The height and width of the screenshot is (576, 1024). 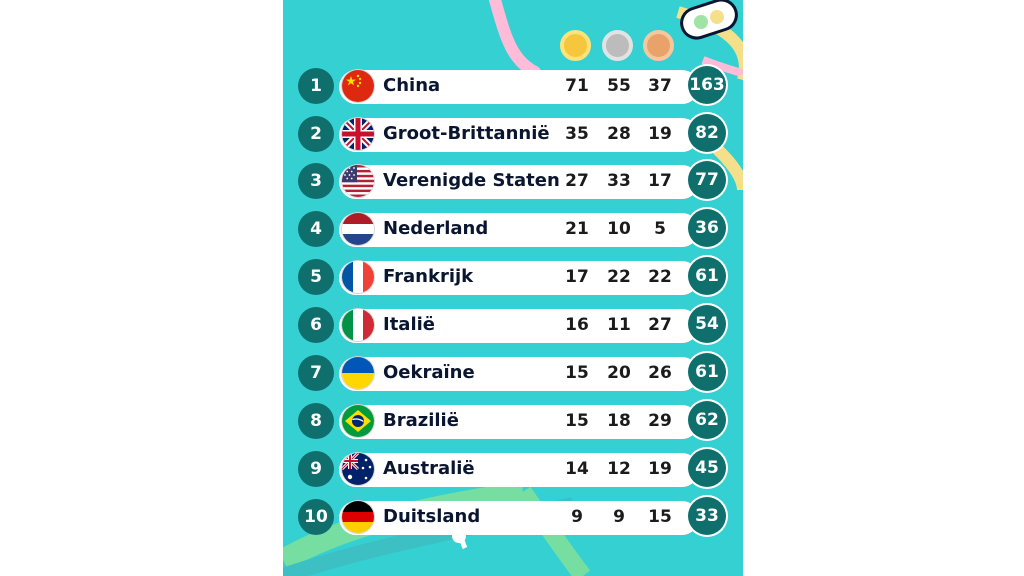 What do you see at coordinates (619, 229) in the screenshot?
I see `silver-count: 10` at bounding box center [619, 229].